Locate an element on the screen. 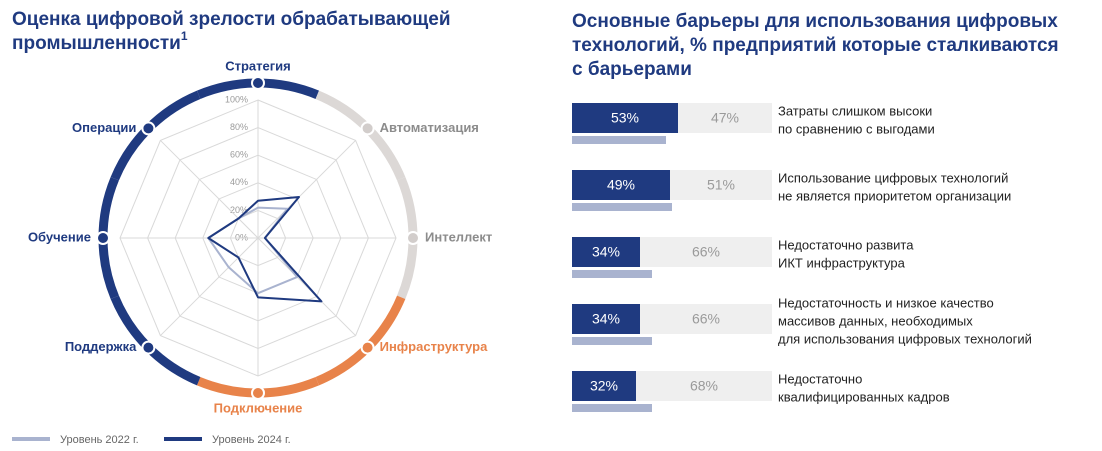 This screenshot has width=1102, height=451. axis-label: Инфраструктура is located at coordinates (434, 346).